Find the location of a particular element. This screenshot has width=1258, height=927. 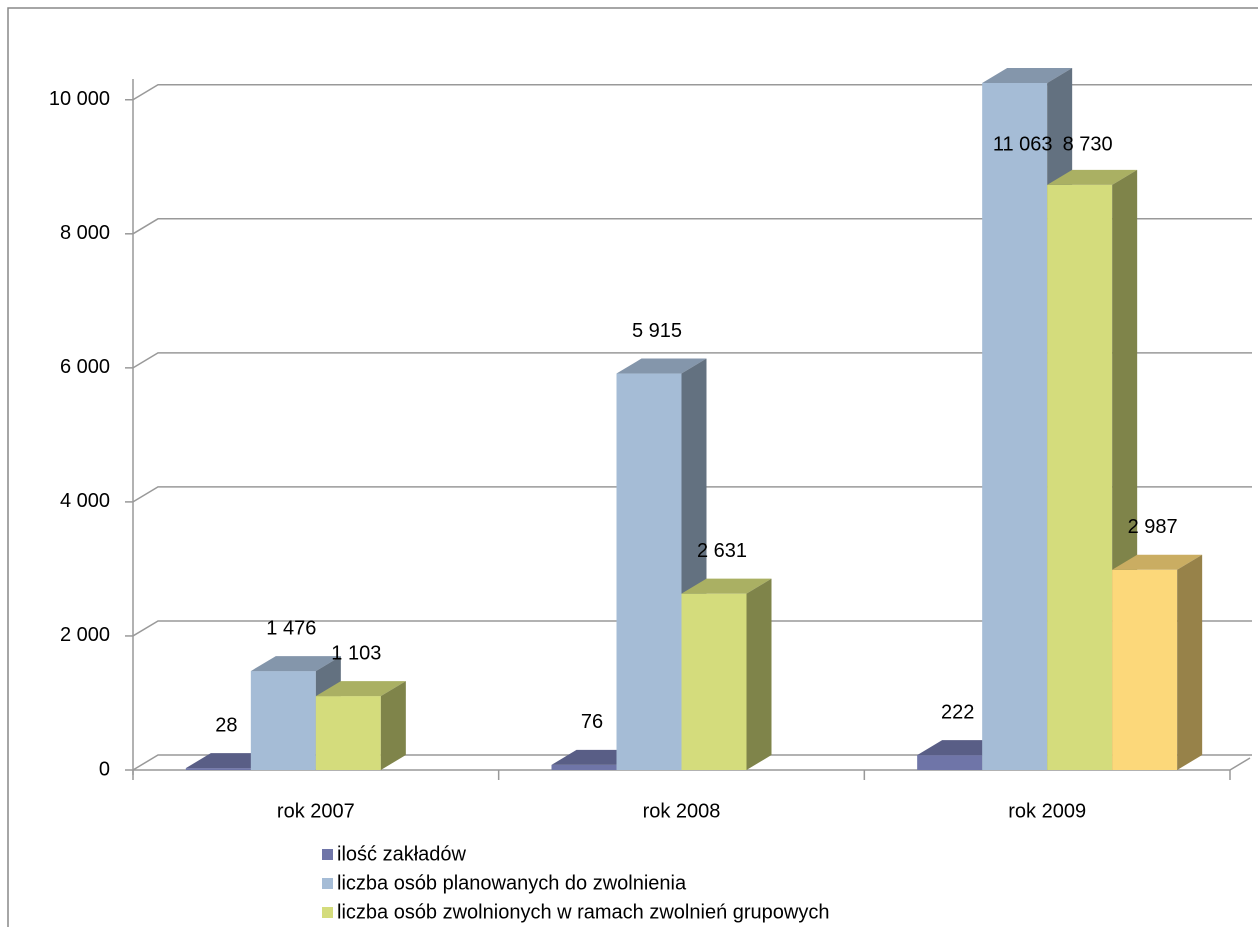

y-tick-label: 8 000 is located at coordinates (85, 233).